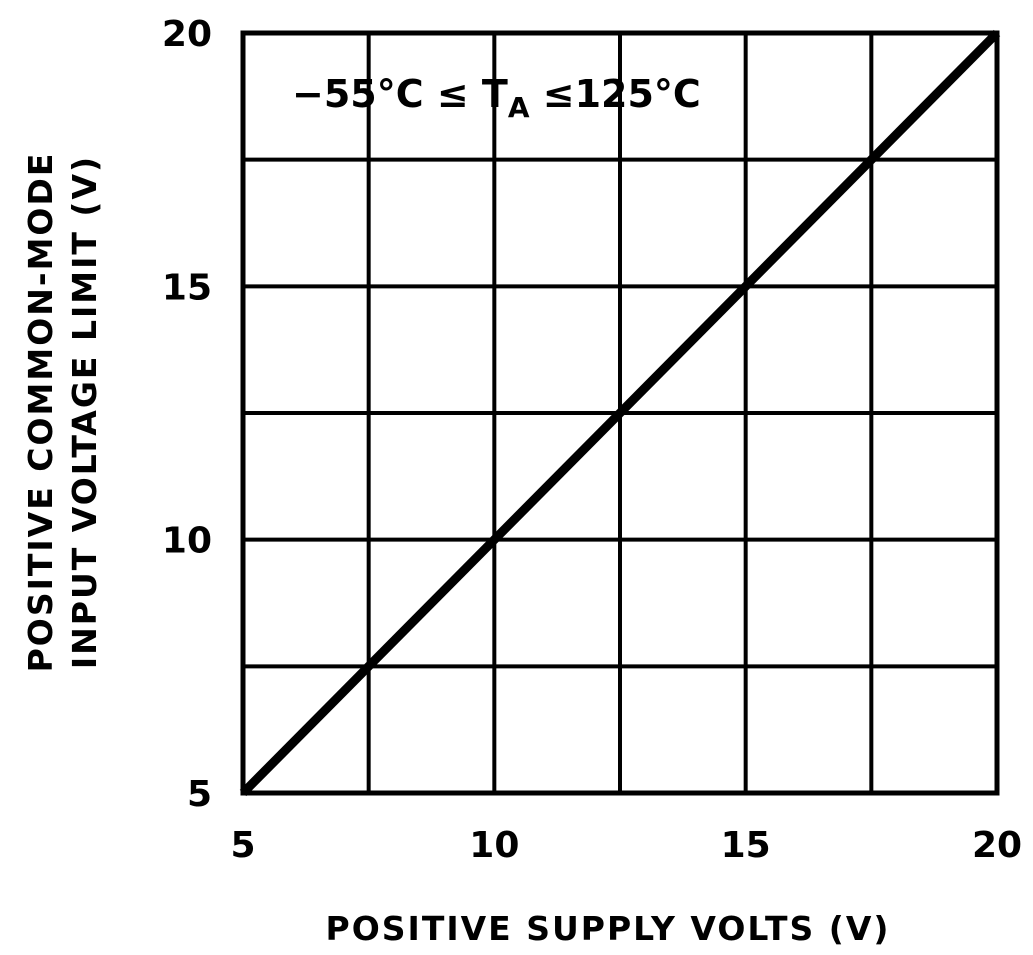 Image resolution: width=1033 pixels, height=955 pixels. Describe the element at coordinates (494, 845) in the screenshot. I see `x-tick-label: 10` at that location.